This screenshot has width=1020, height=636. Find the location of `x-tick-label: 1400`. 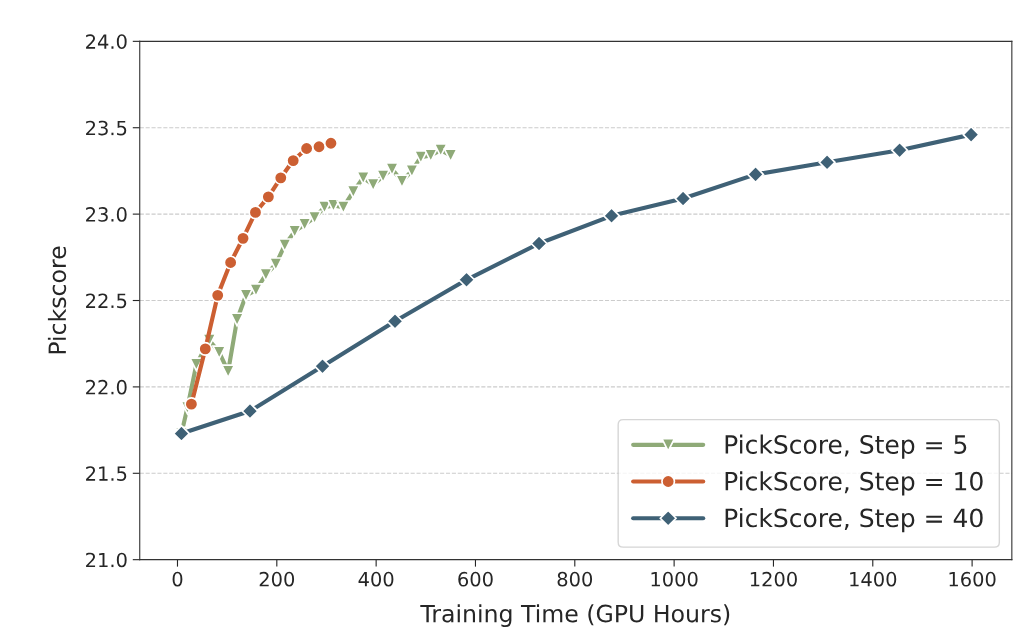

x-tick-label: 1400 is located at coordinates (873, 579).